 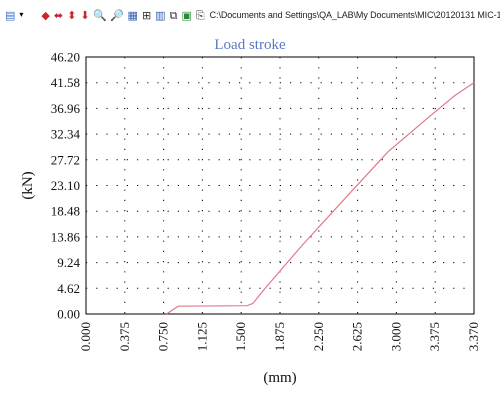 What do you see at coordinates (65, 159) in the screenshot?
I see `y-tick-label: 27.72` at bounding box center [65, 159].